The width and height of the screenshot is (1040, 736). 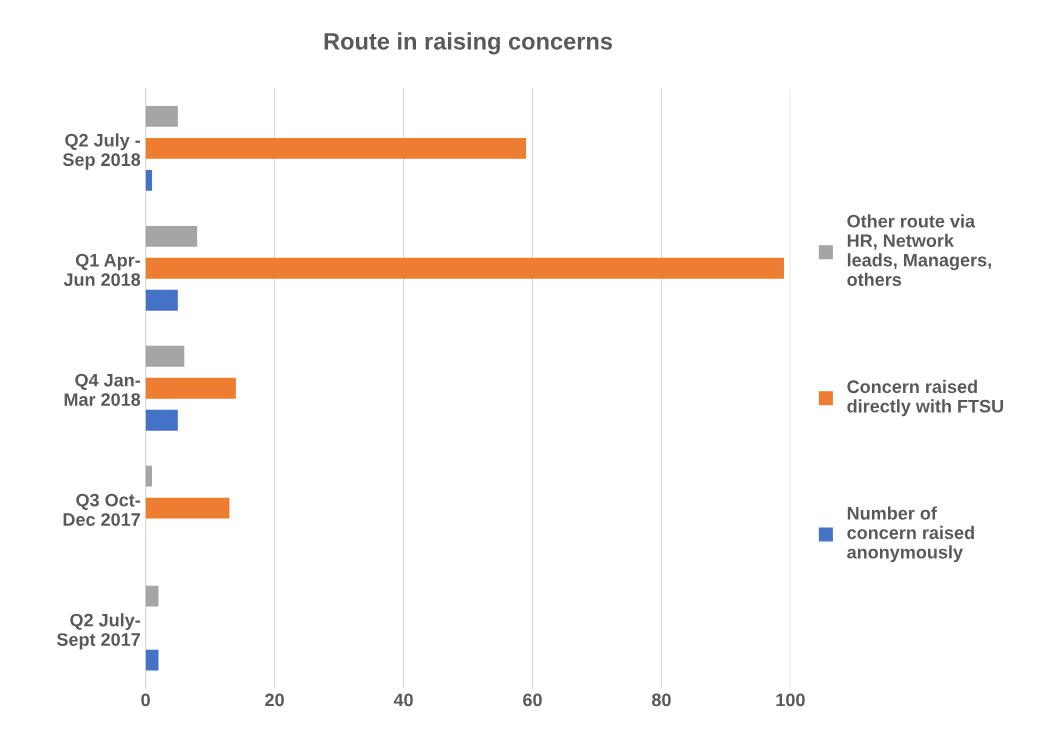 I want to click on legend-label: Number of concern raised anonymously, so click(x=910, y=534).